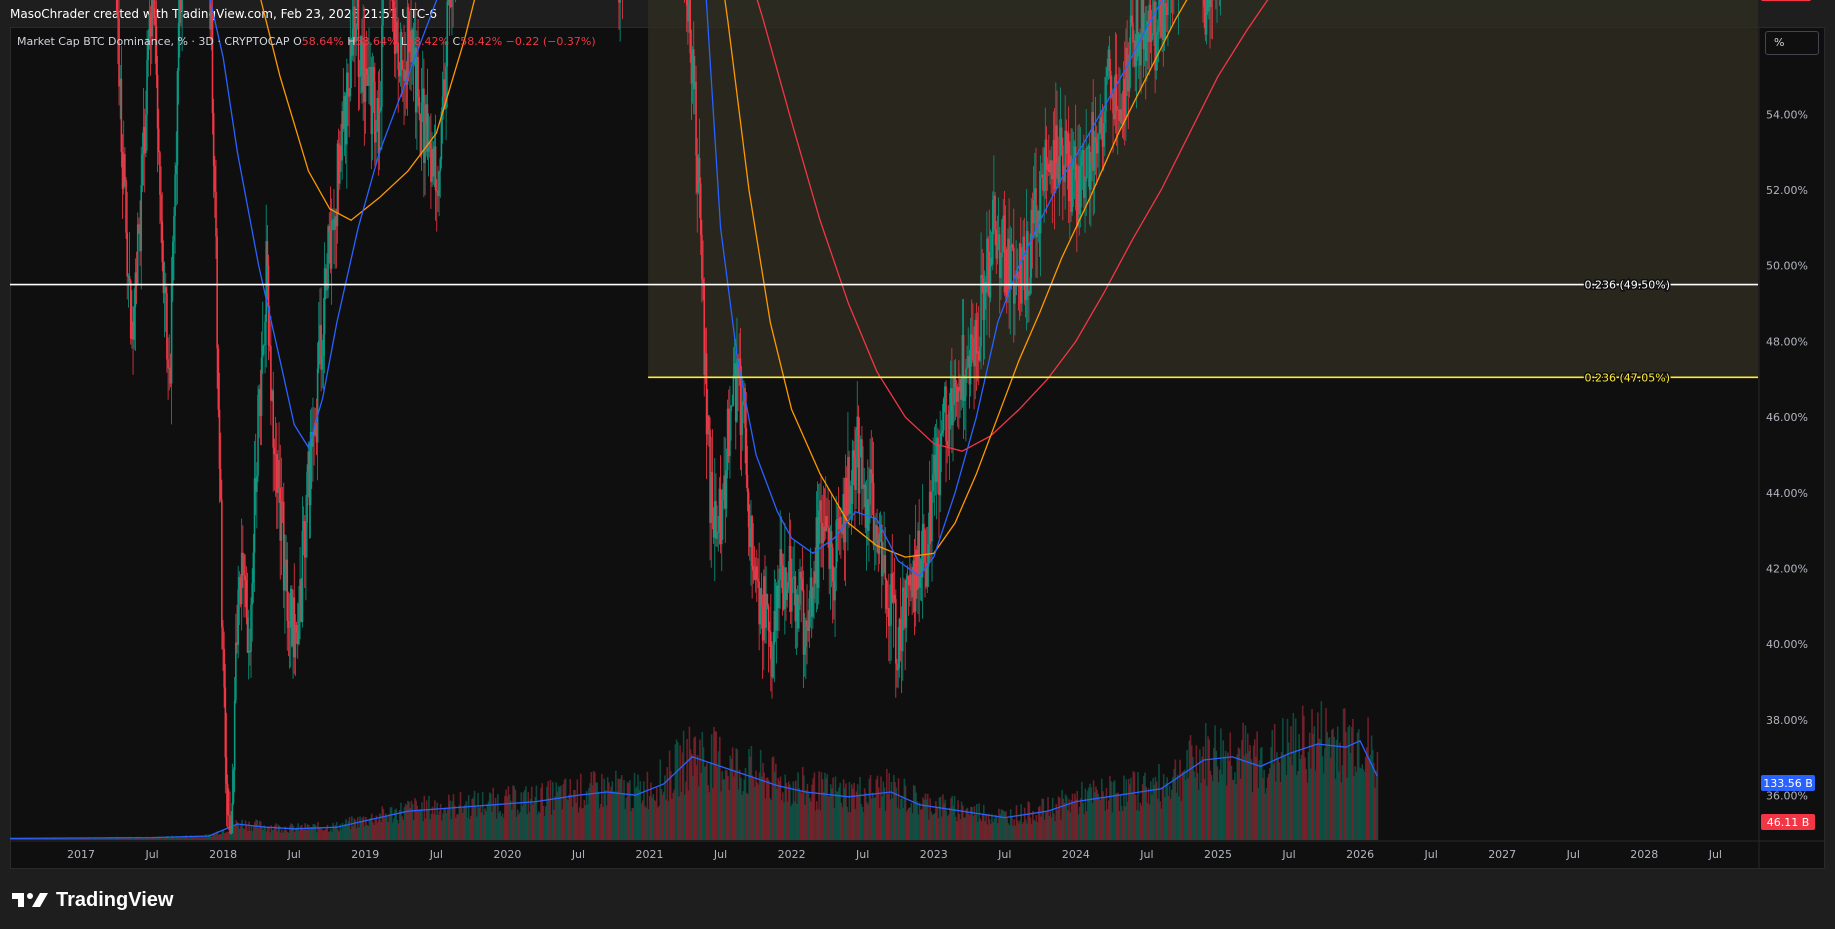 The height and width of the screenshot is (929, 1835). What do you see at coordinates (1792, 43) in the screenshot?
I see `percent-scale-button: %` at bounding box center [1792, 43].